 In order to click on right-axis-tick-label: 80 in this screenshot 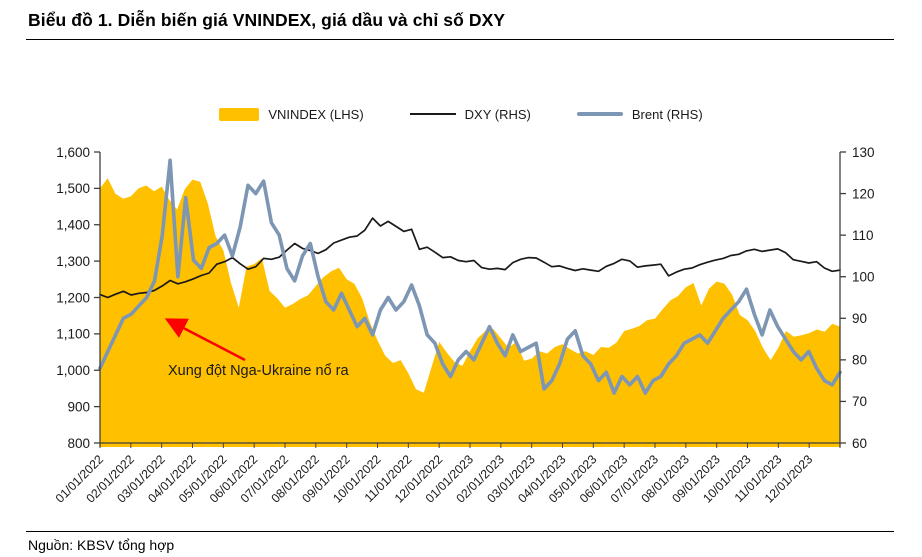, I will do `click(859, 360)`.